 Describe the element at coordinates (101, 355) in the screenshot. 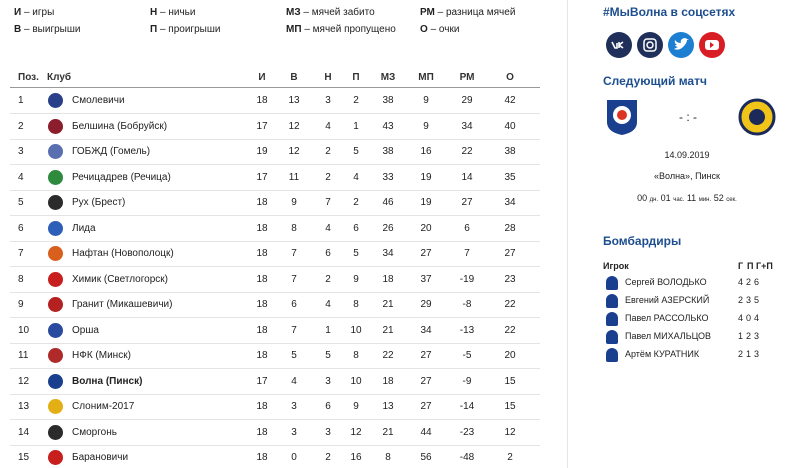

I see `club-name: НФК (Минск)` at that location.